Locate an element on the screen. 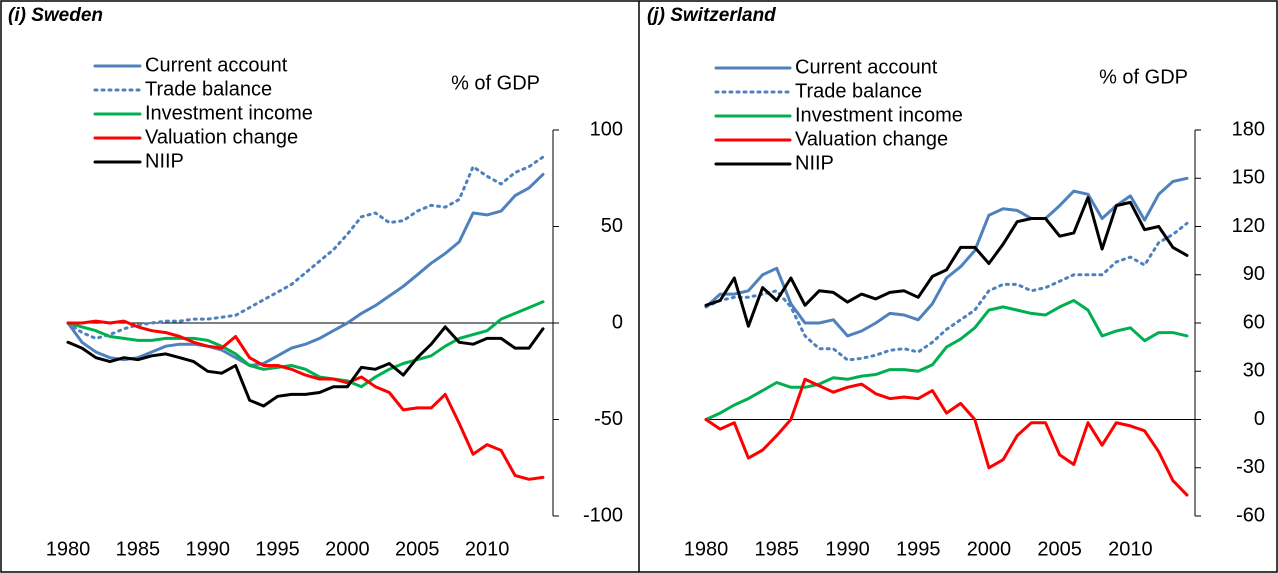 Image resolution: width=1278 pixels, height=573 pixels. y-tick-label: 60 is located at coordinates (1254, 322).